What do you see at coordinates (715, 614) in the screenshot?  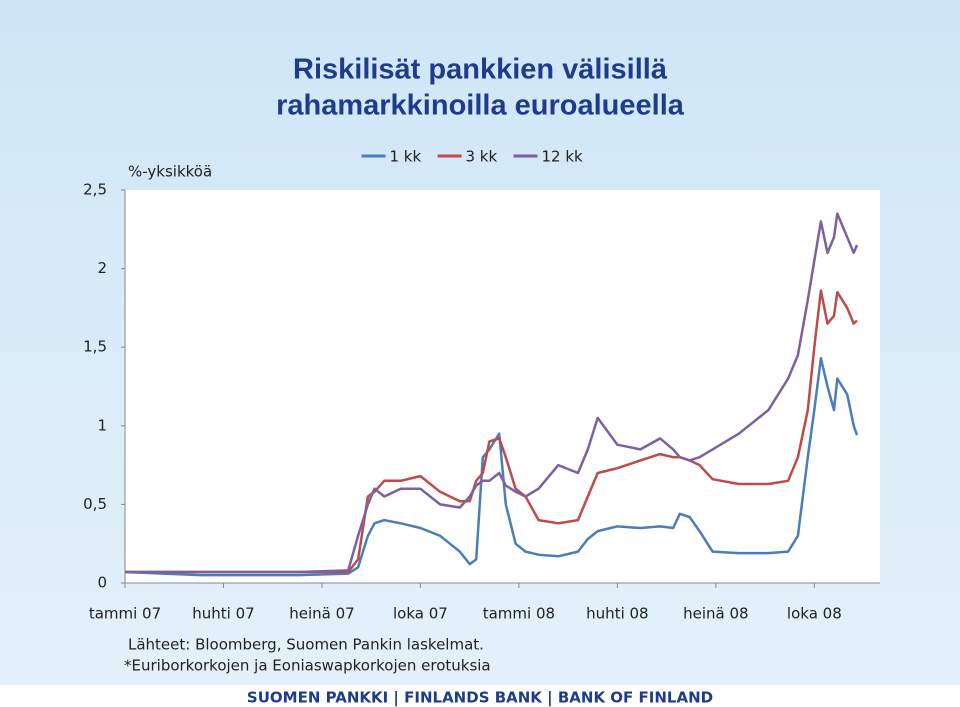 I see `x-tick-label: heinä 08` at bounding box center [715, 614].